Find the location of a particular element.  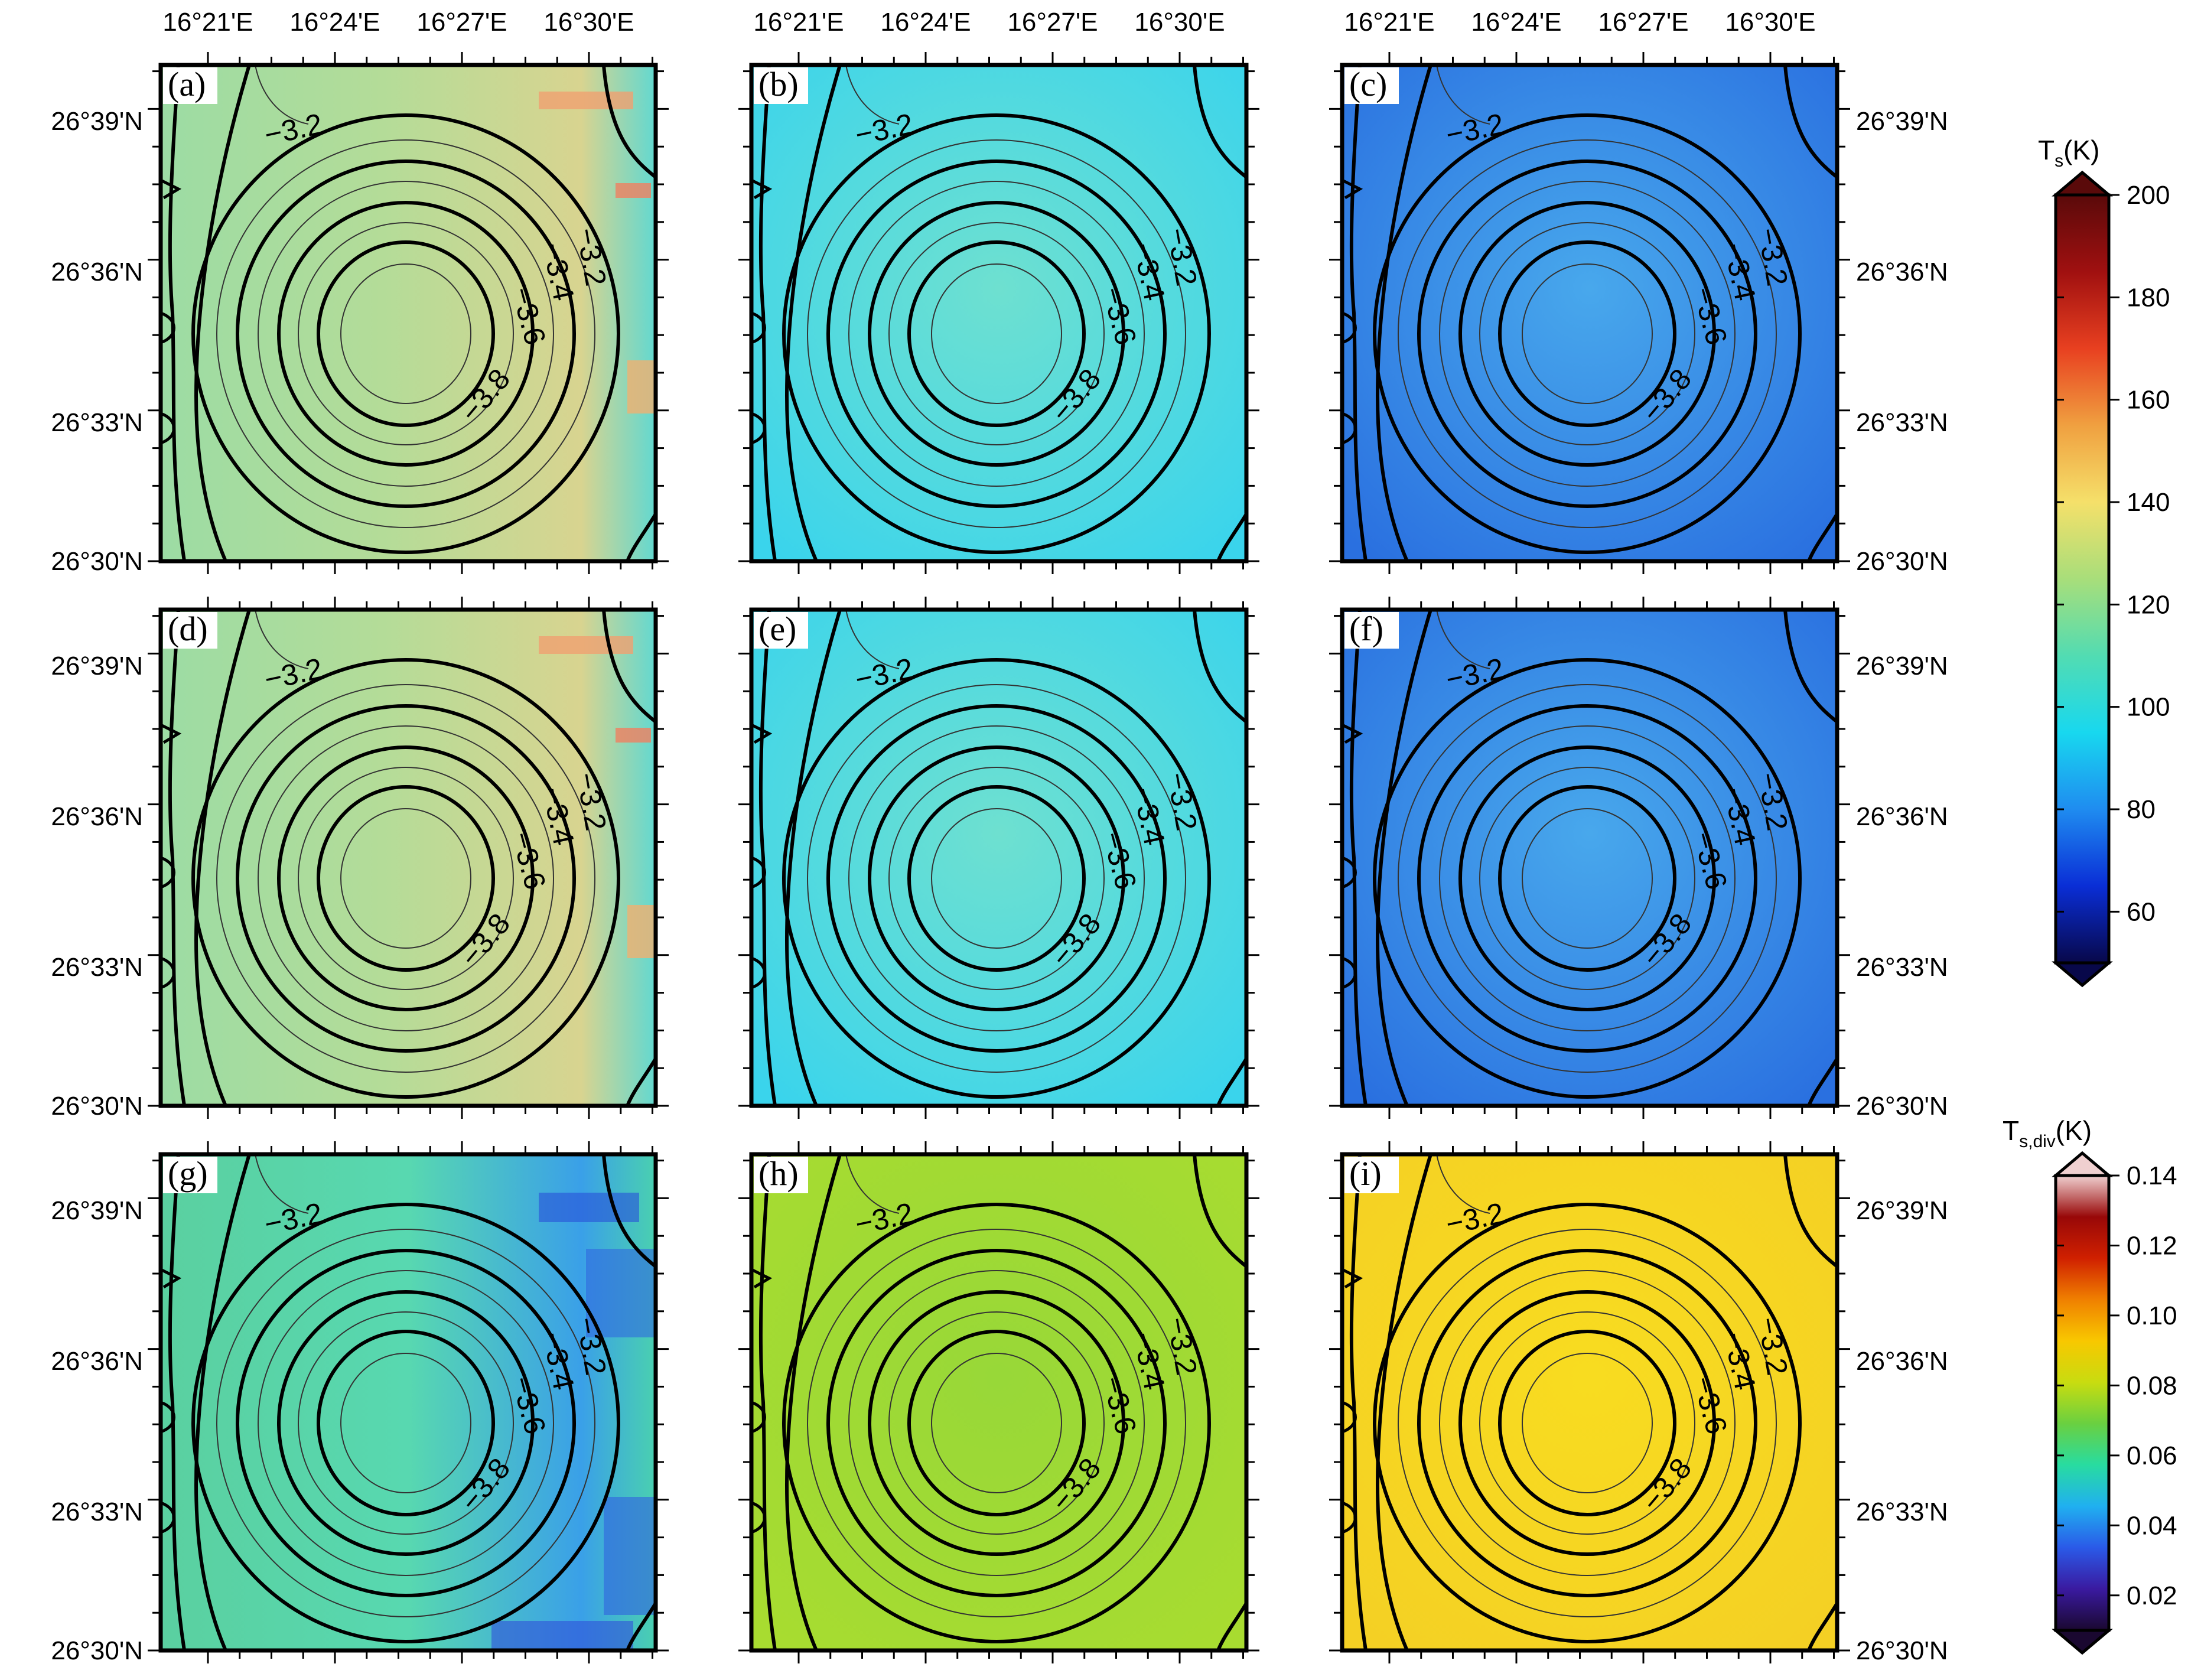

colorbar: 200 180 160 140 120 100 80 60 Ts(K) is located at coordinates (2104, 561).